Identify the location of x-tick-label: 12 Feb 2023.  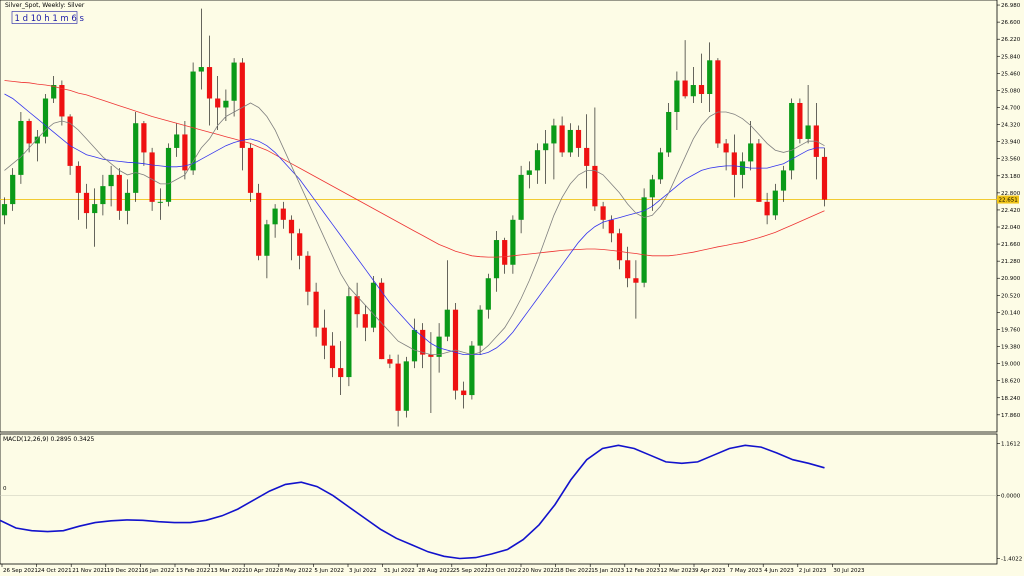
(643, 571).